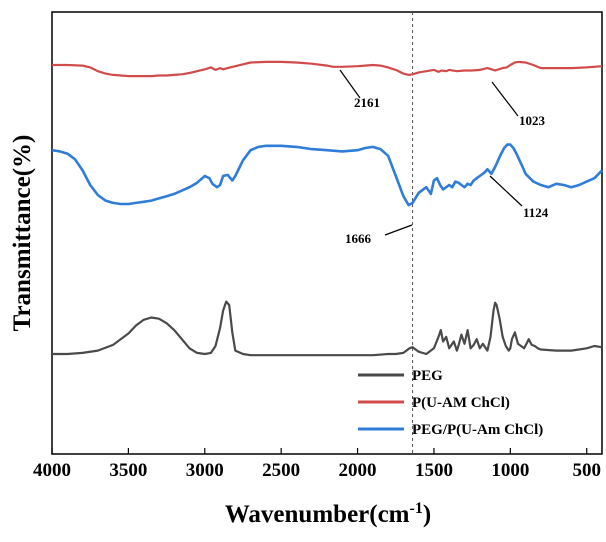 This screenshot has width=606, height=542. What do you see at coordinates (477, 430) in the screenshot?
I see `legend-label-peg-pu-am-chcl: PEG/P(U-Am ChCl)` at bounding box center [477, 430].